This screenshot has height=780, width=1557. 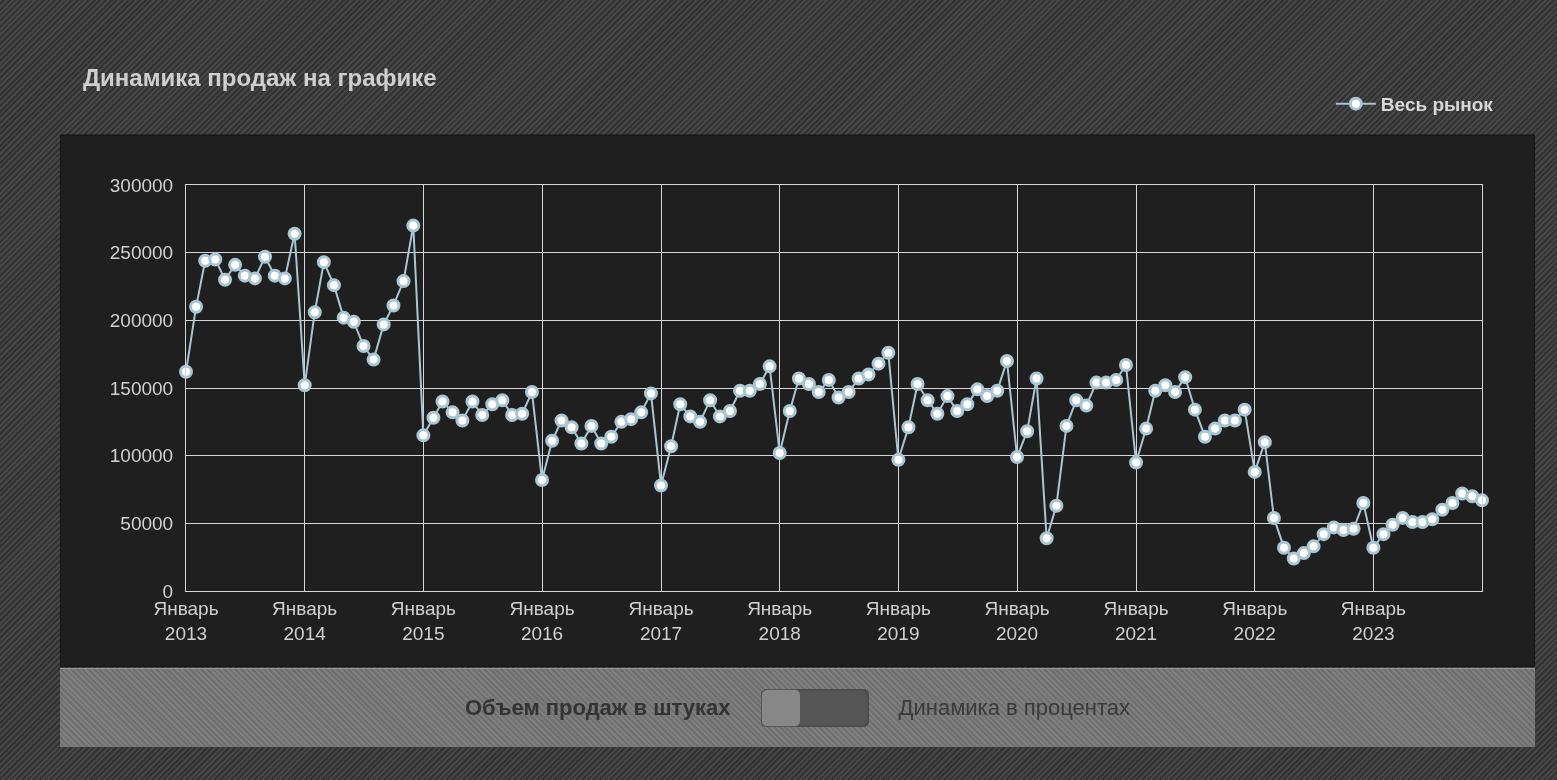 What do you see at coordinates (305, 620) in the screenshot?
I see `x-tick-label: Январь 2014` at bounding box center [305, 620].